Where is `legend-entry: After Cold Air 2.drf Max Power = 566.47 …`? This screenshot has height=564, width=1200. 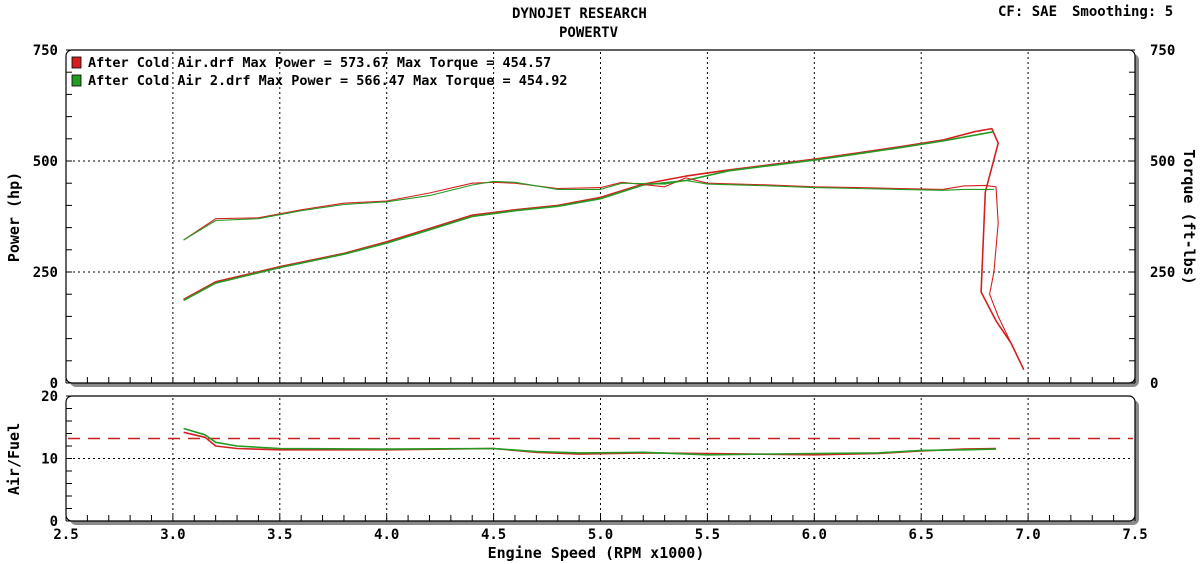 legend-entry: After Cold Air 2.drf Max Power = 566.47 … is located at coordinates (328, 81).